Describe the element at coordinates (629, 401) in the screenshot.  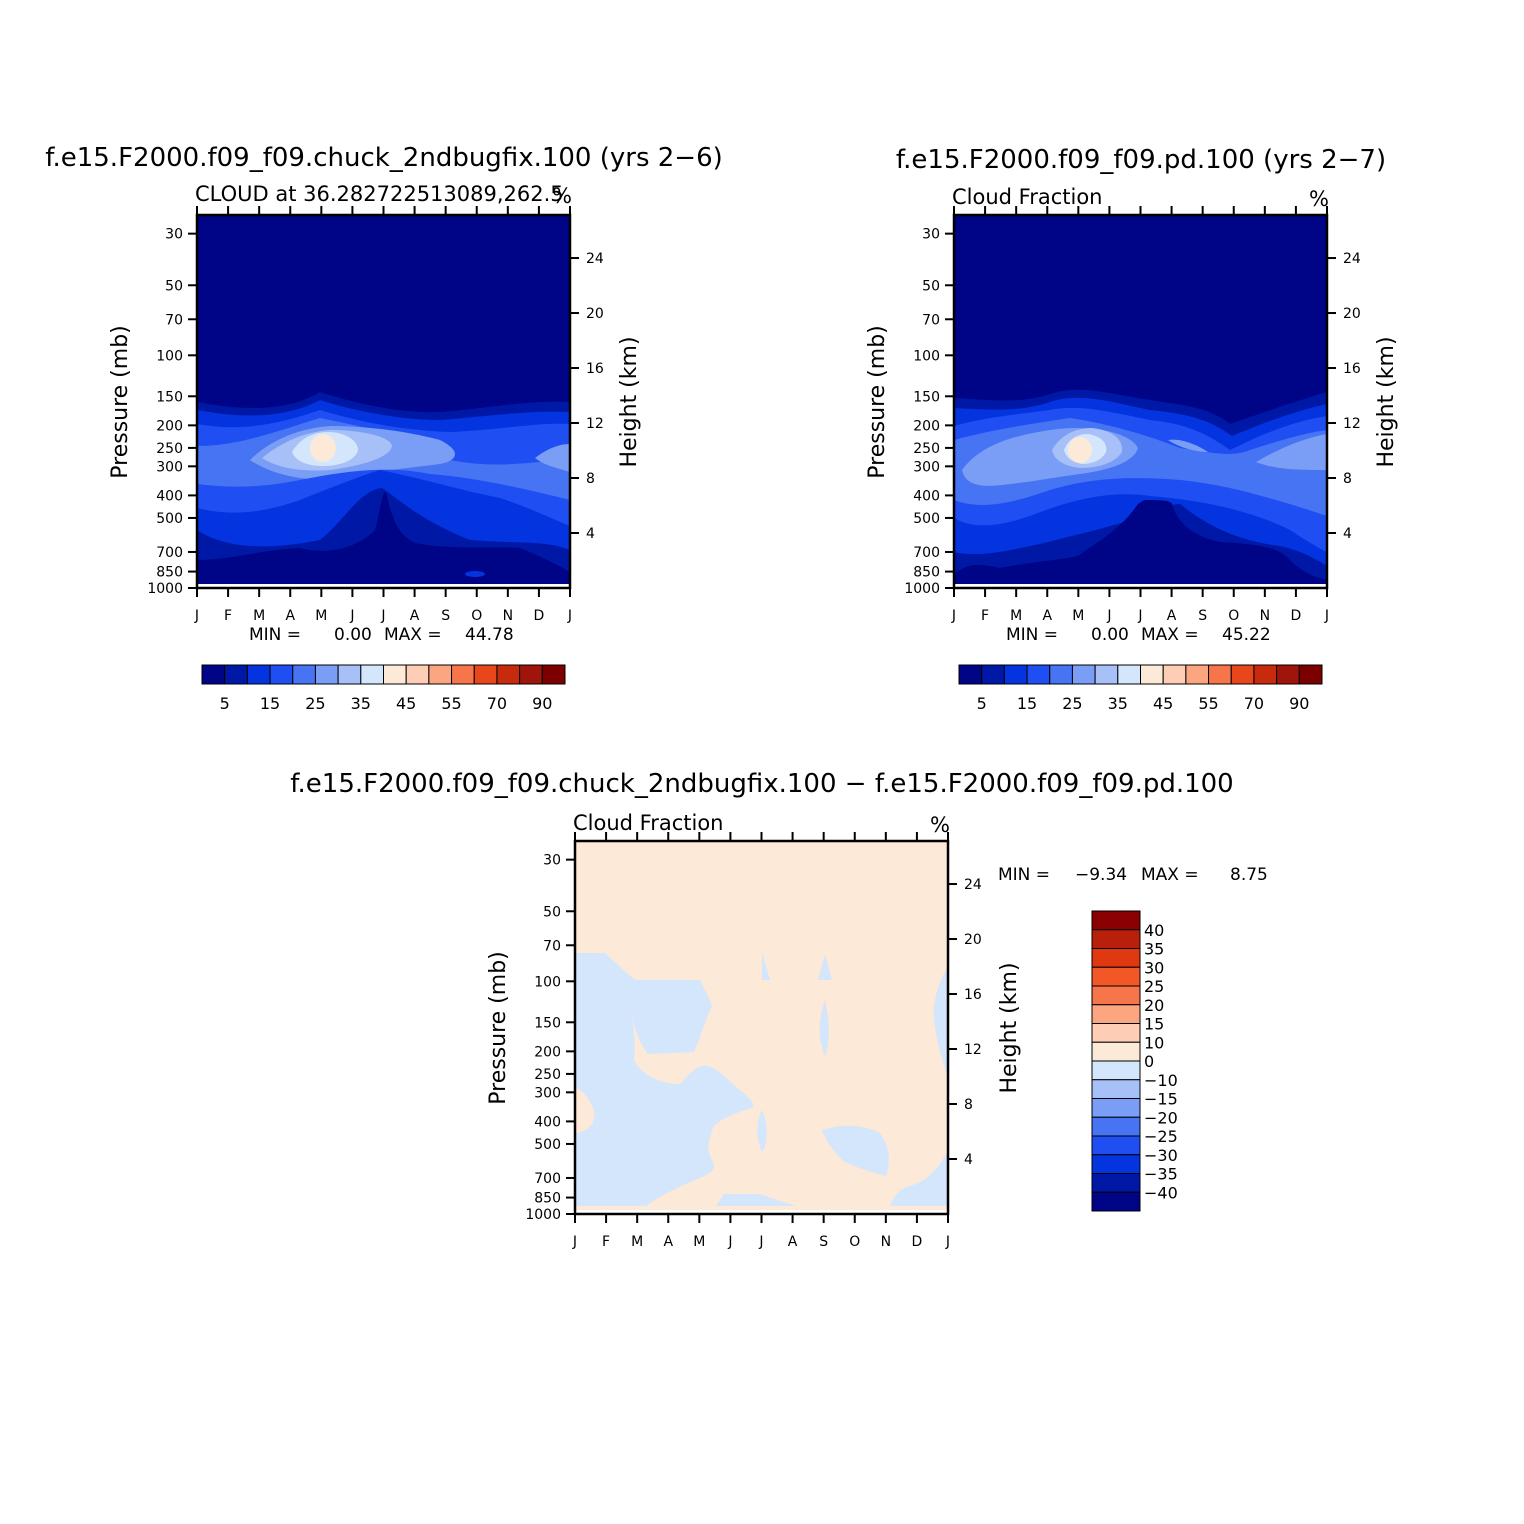
I see `y2-axis-label: Height (km)` at that location.